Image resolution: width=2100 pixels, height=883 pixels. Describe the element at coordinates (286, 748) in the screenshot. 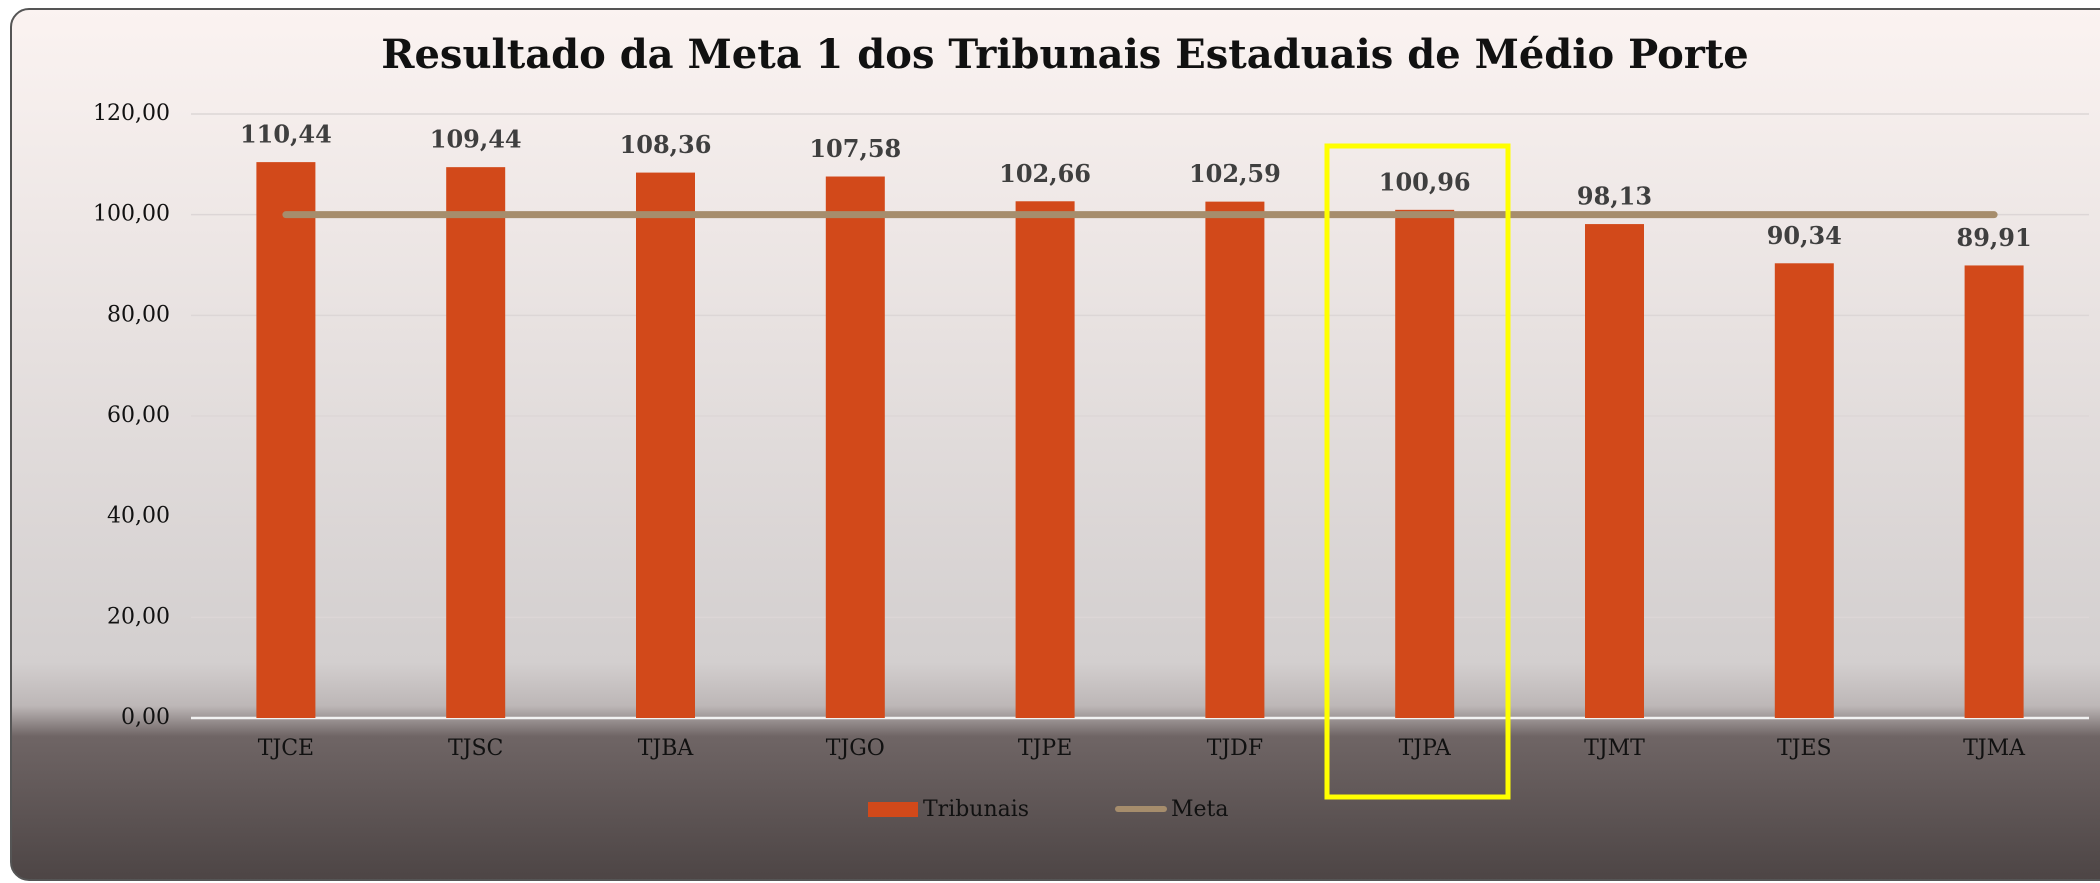

I see `x-tick-label: TJCE` at that location.